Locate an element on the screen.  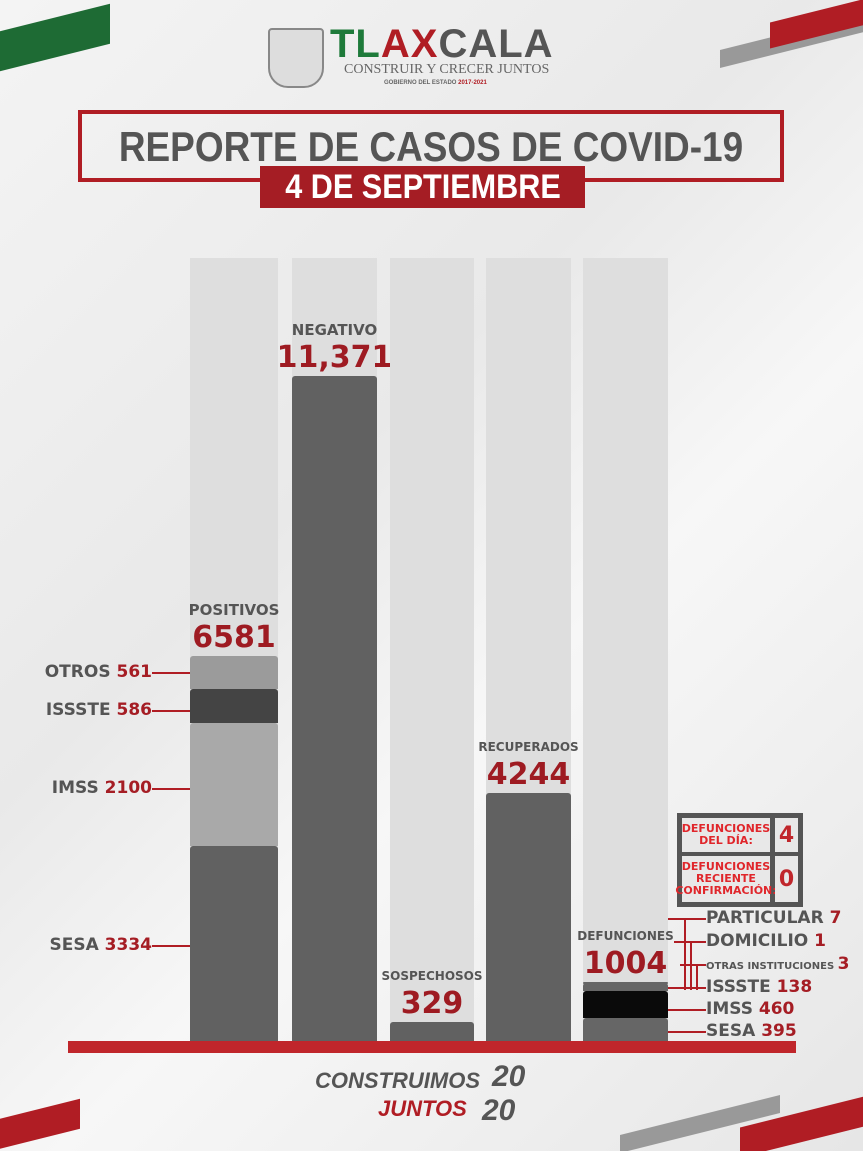
annotation-otras-instituciones: OTRAS INSTITUCIONES 3 is located at coordinates (778, 965).